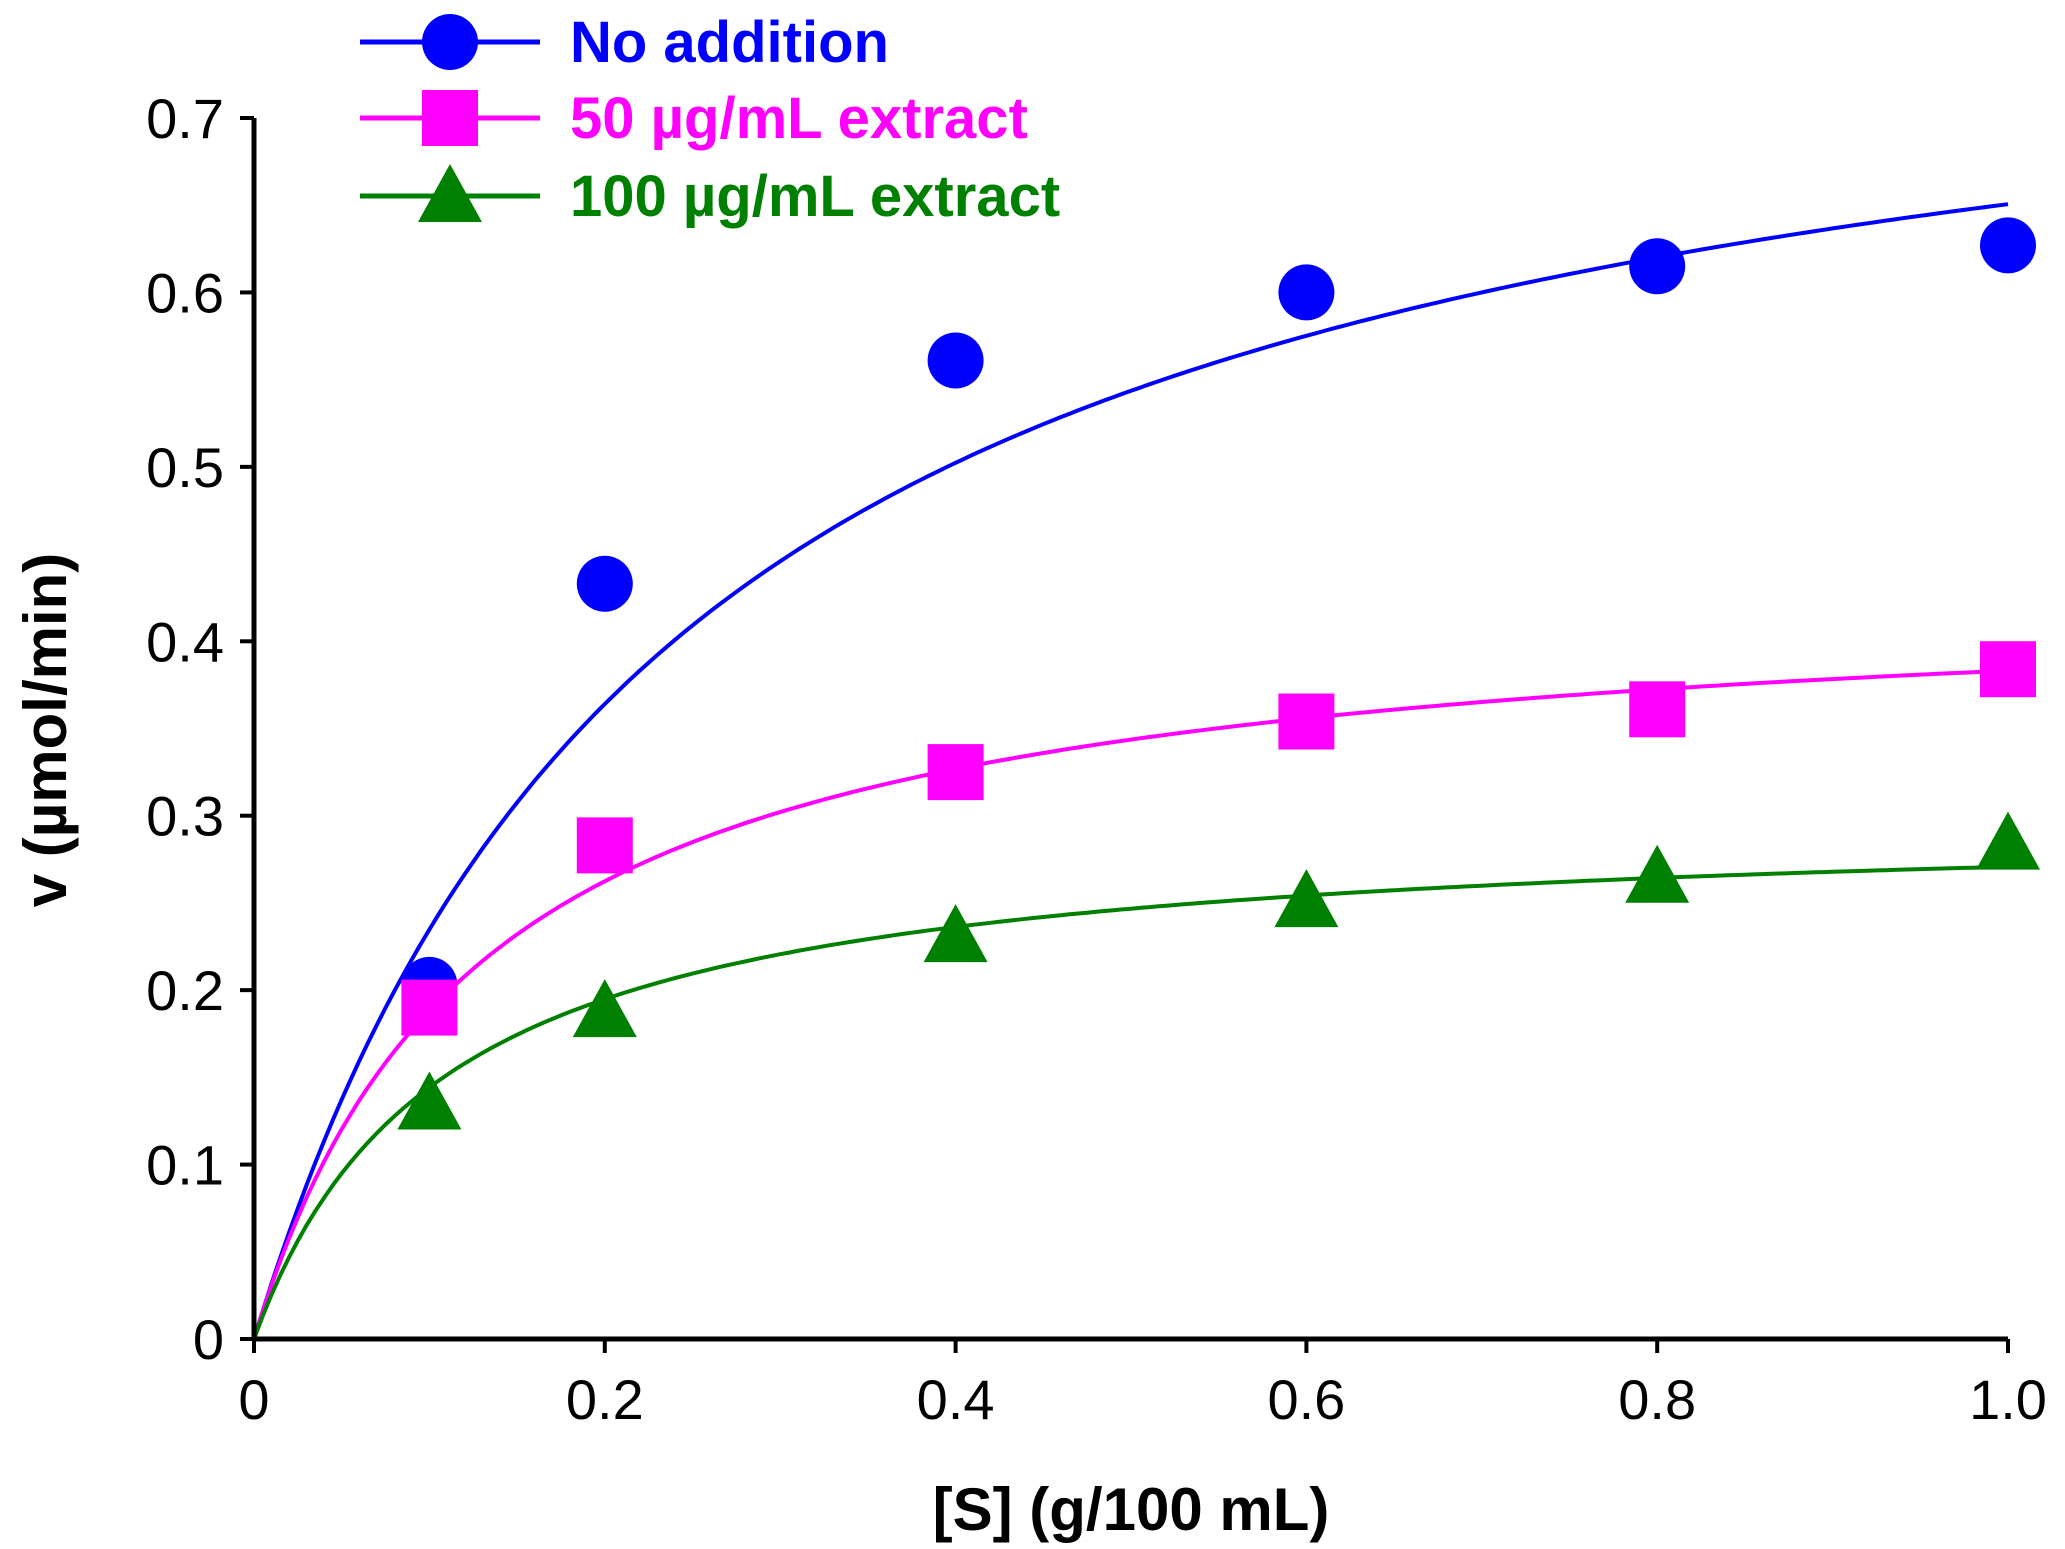 Image resolution: width=2065 pixels, height=1549 pixels. Describe the element at coordinates (208, 1339) in the screenshot. I see `y-tick-label: 0` at that location.